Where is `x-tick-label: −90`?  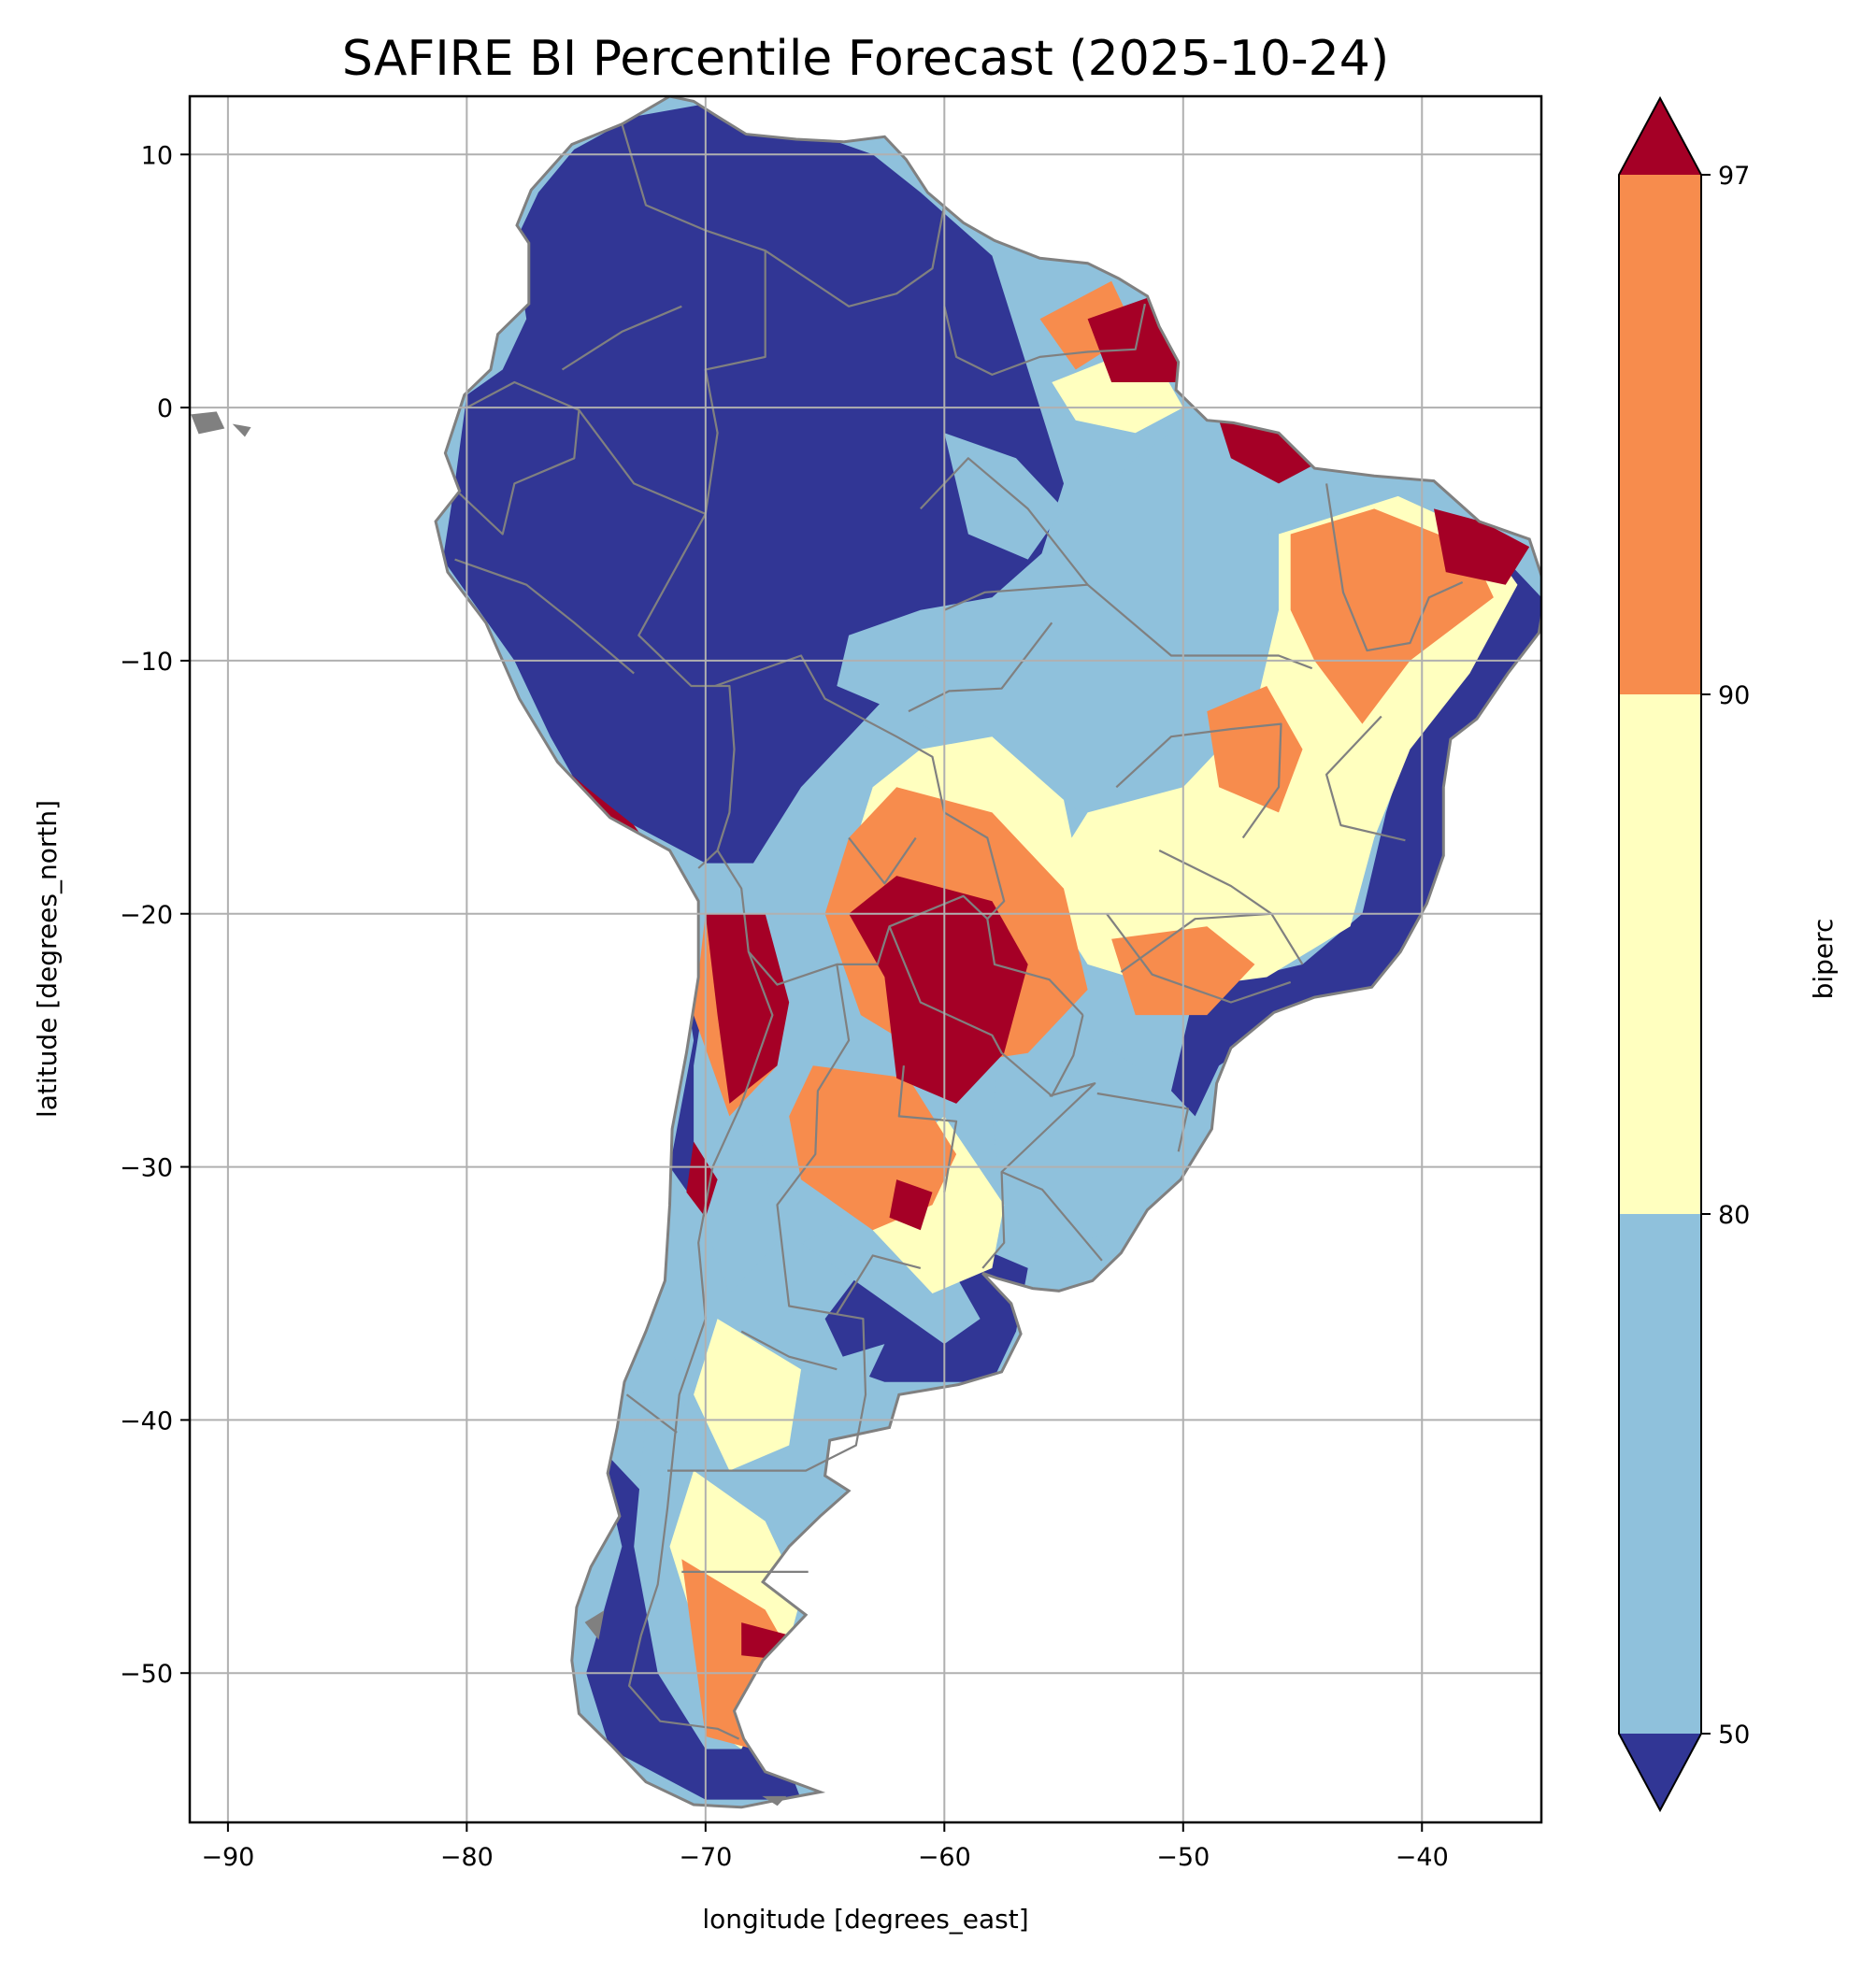 x-tick-label: −90 is located at coordinates (228, 1857).